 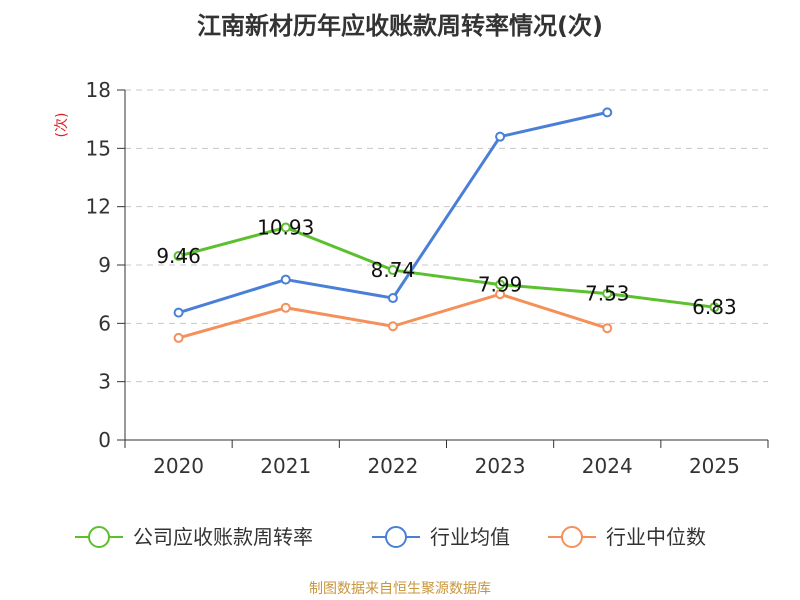 I want to click on x-tick-label: 2022, so click(x=392, y=466).